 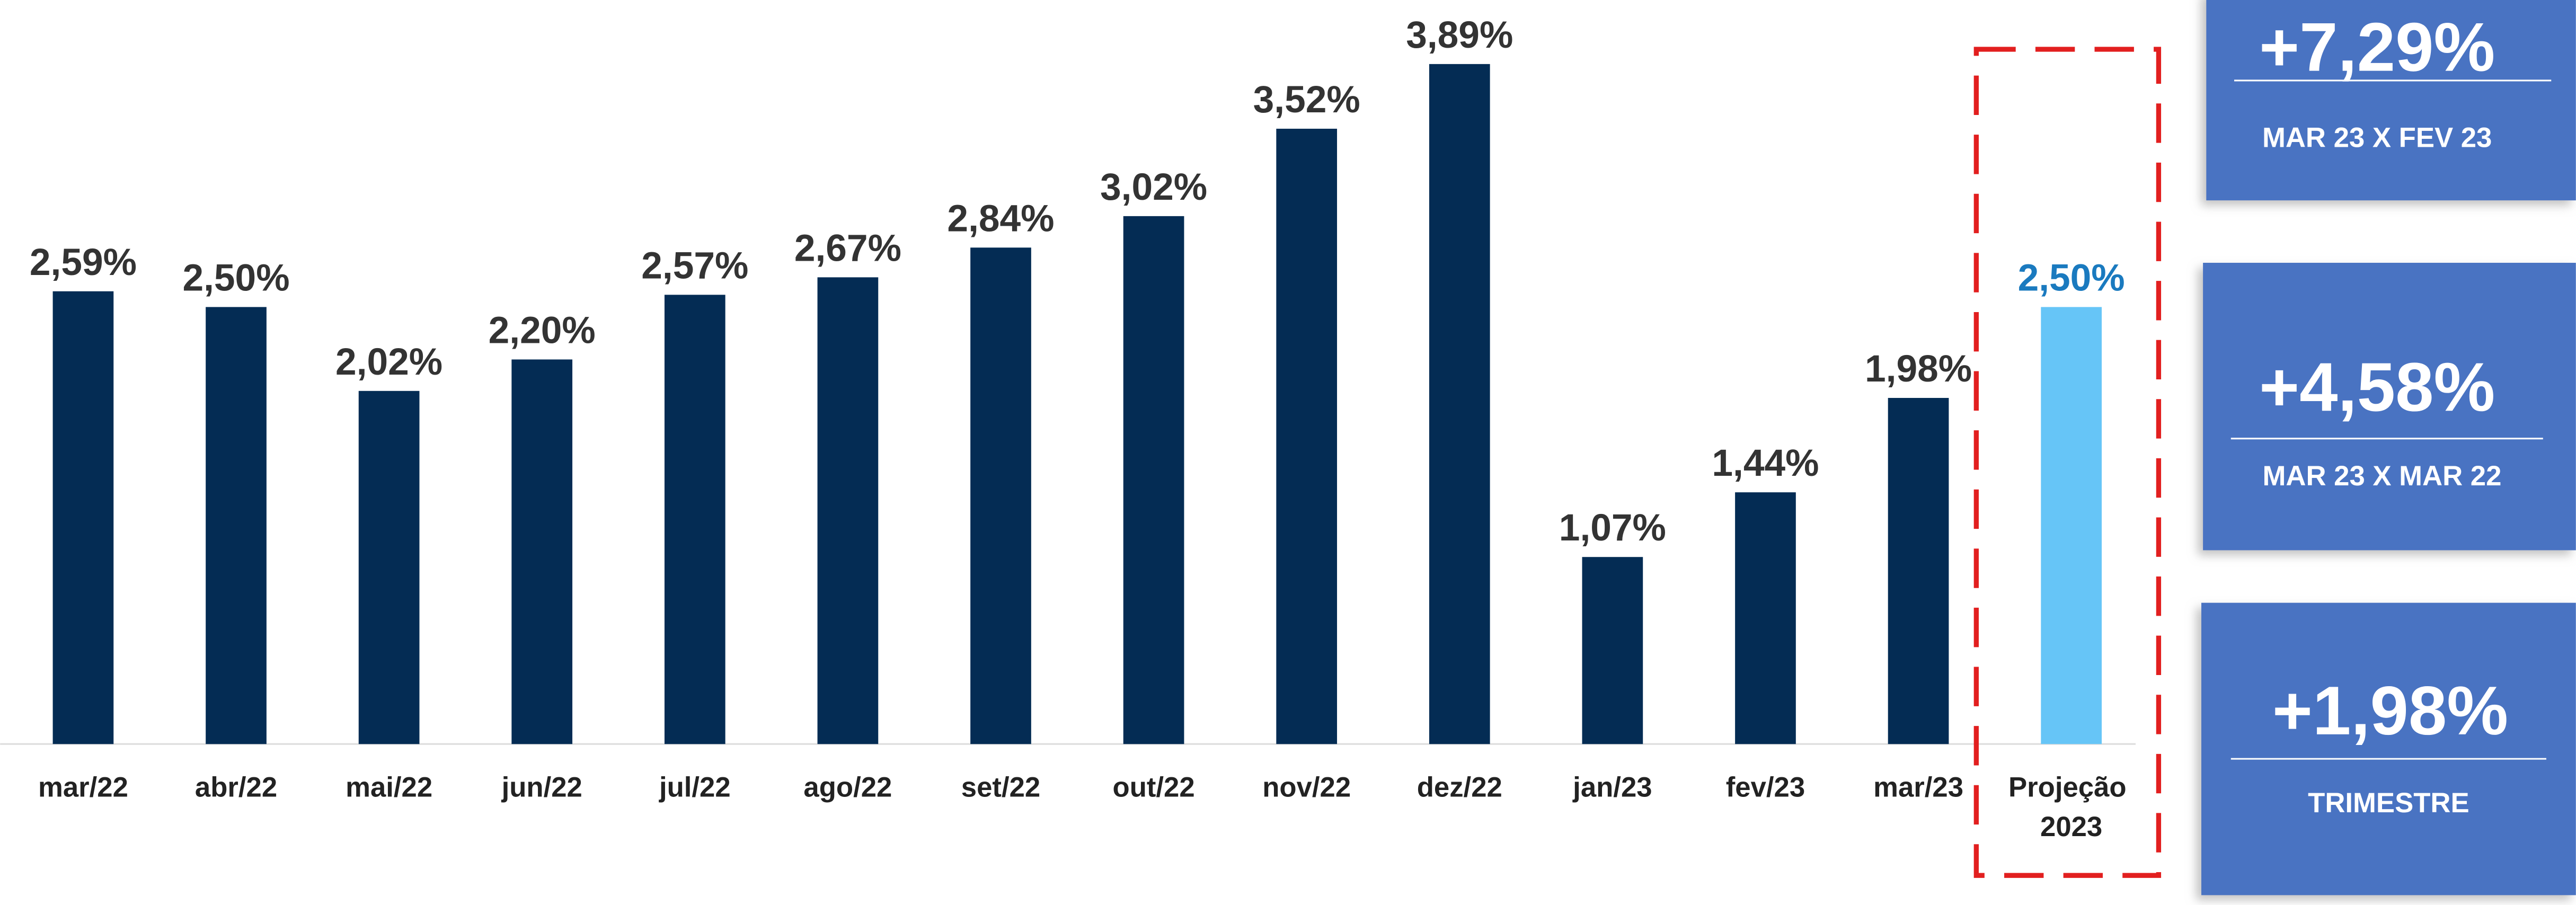 What do you see at coordinates (1000, 787) in the screenshot?
I see `x-tick-label: set/22` at bounding box center [1000, 787].